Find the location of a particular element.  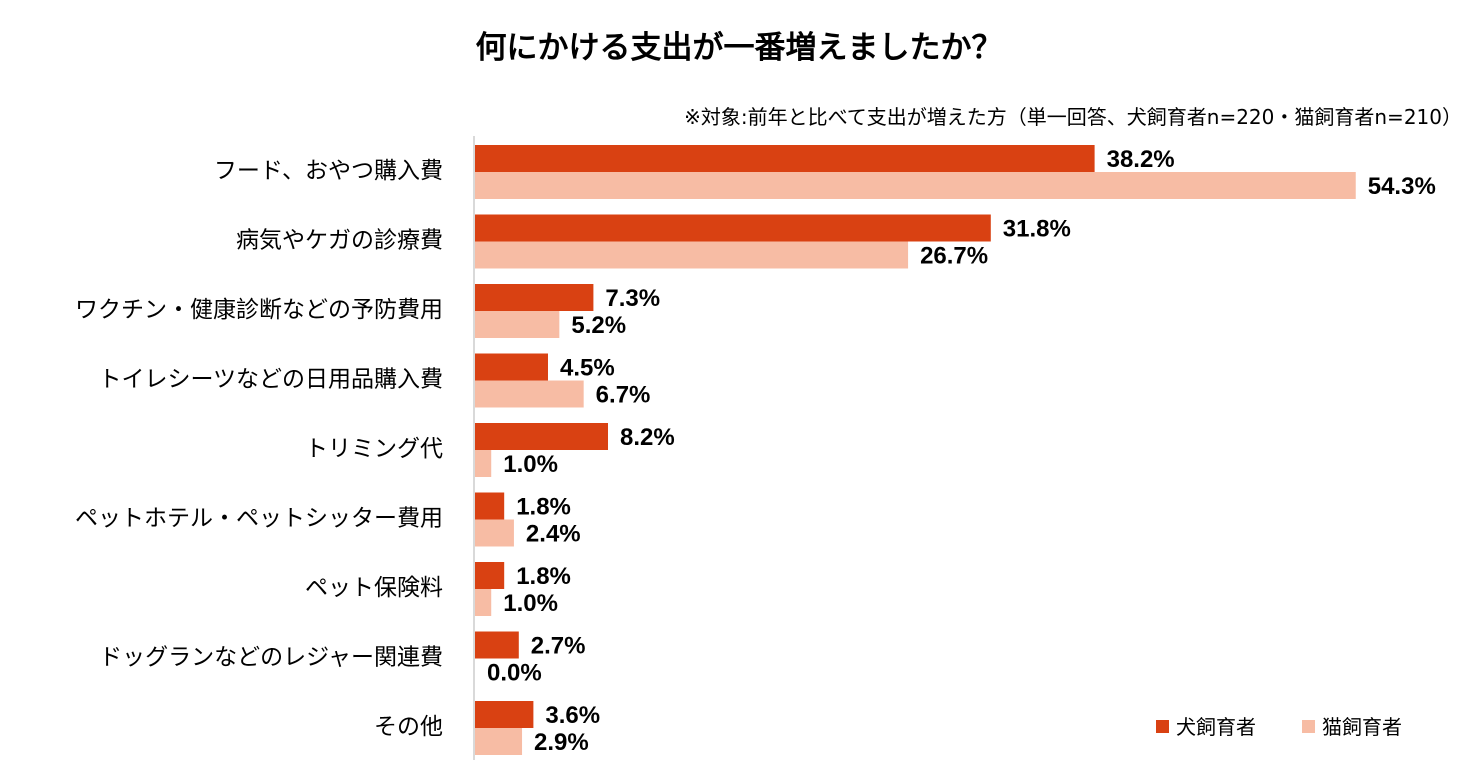

data-label: 2.7% is located at coordinates (558, 646).